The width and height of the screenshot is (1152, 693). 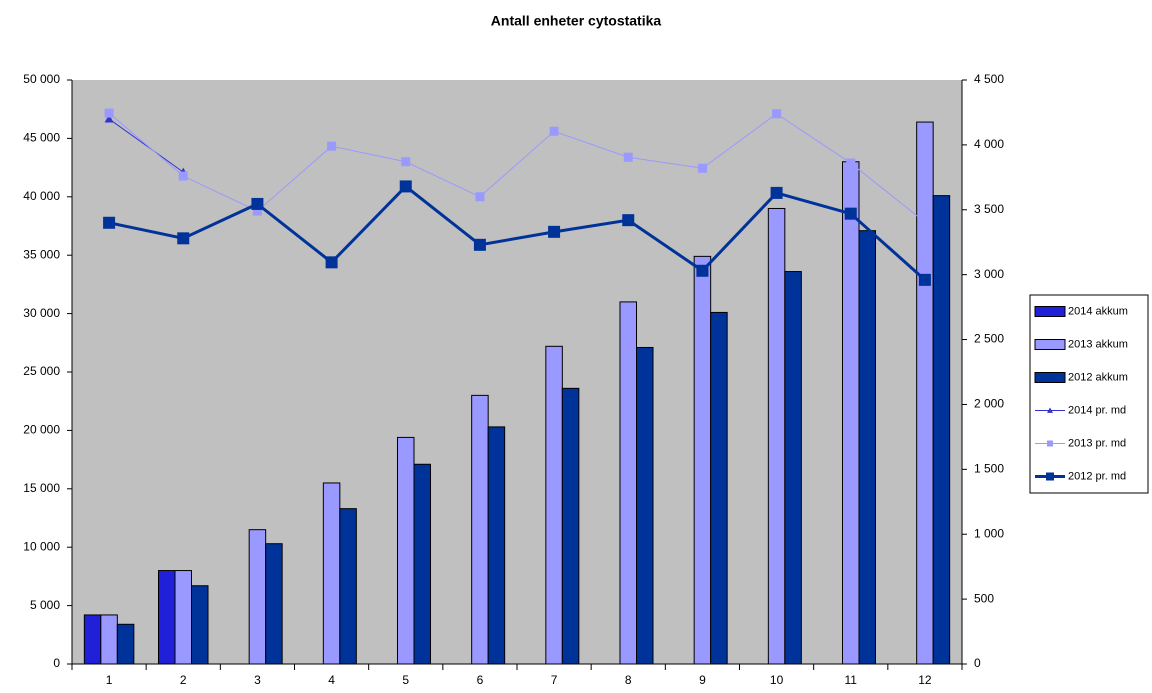 I want to click on x-tick-label: 12, so click(x=925, y=680).